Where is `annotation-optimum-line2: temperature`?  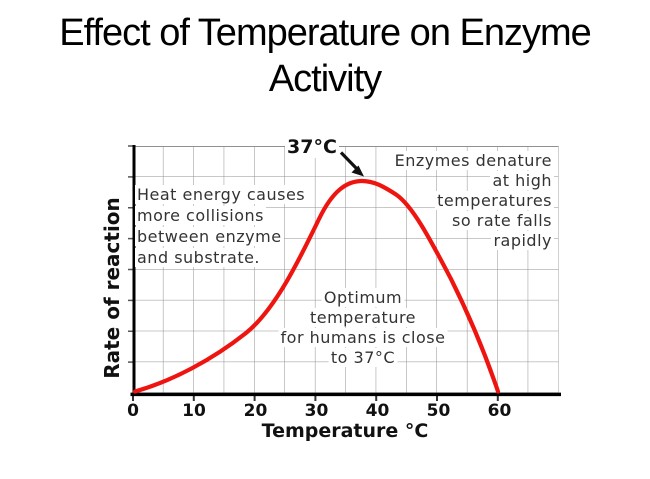 annotation-optimum-line2: temperature is located at coordinates (363, 317).